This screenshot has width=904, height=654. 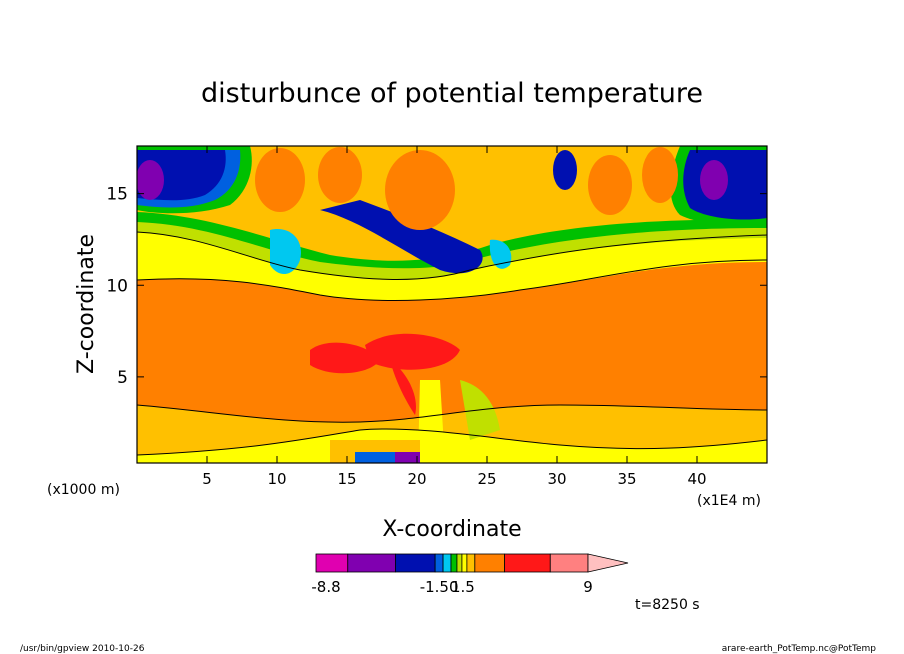 What do you see at coordinates (86, 304) in the screenshot?
I see `y-axis-title: Z-coordinate` at bounding box center [86, 304].